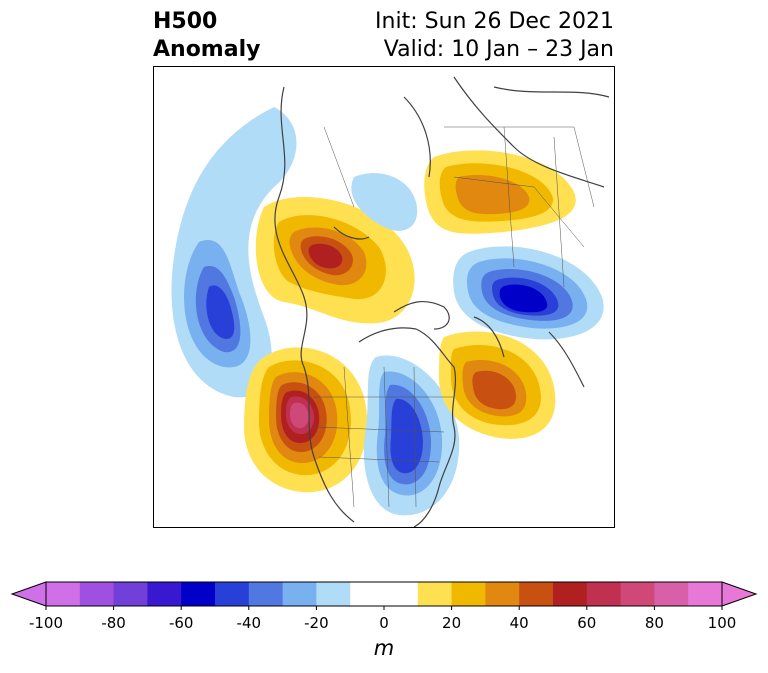  I want to click on colorbar-tick-label: 20, so click(452, 623).